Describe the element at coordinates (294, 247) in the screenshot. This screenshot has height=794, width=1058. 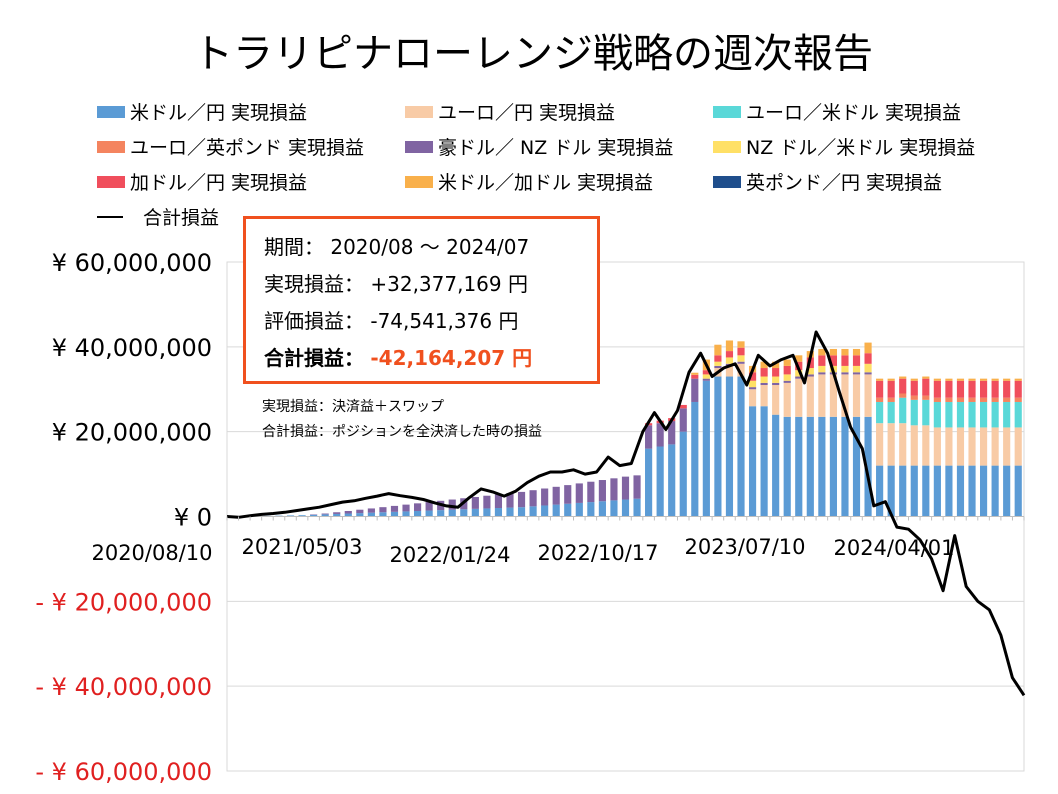
I see `period-label: 期間：` at that location.